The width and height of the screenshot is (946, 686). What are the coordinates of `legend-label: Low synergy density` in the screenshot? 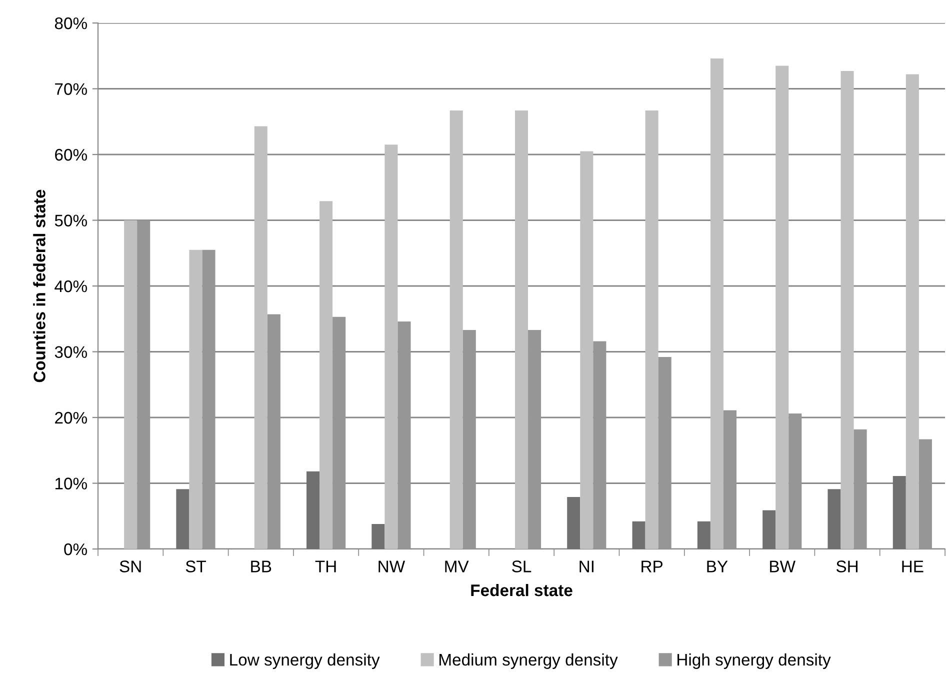 It's located at (305, 661).